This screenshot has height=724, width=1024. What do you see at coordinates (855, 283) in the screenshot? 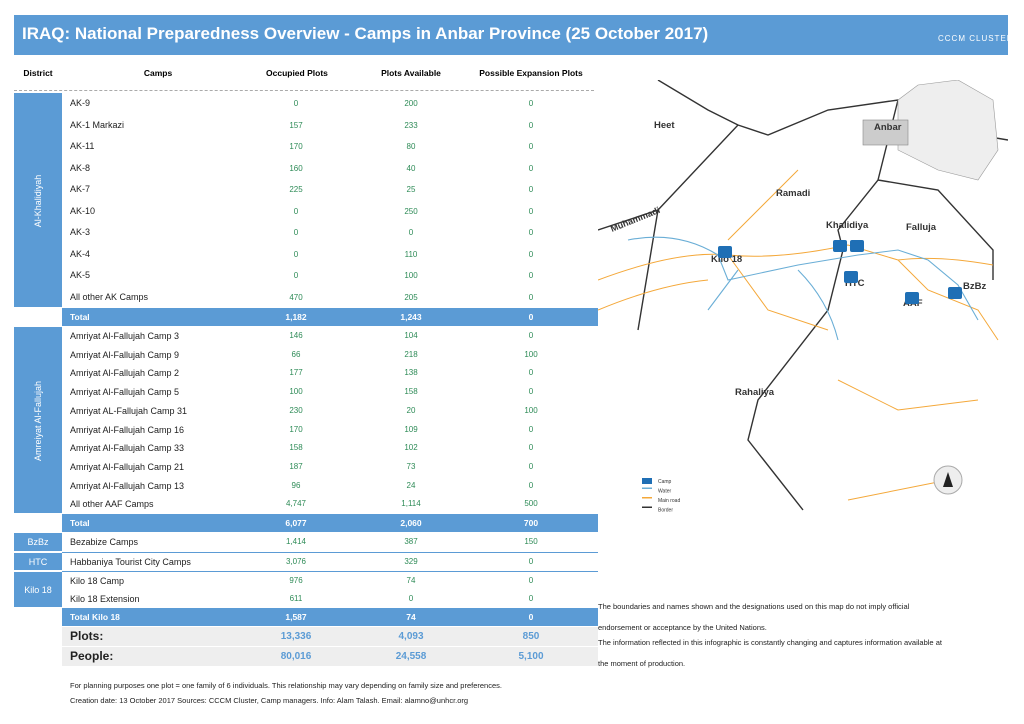
I see `map-label: HTC` at bounding box center [855, 283].